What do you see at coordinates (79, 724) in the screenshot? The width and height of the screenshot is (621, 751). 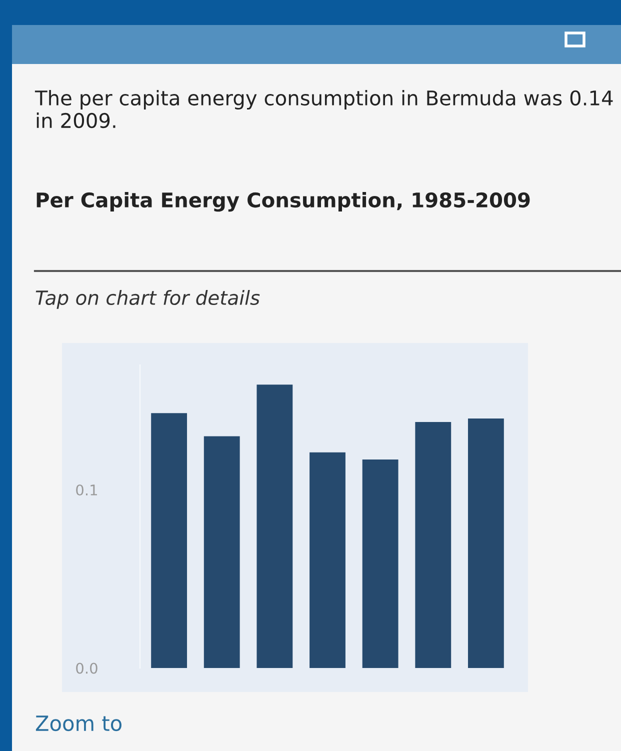 I see `text: Zoom to` at bounding box center [79, 724].